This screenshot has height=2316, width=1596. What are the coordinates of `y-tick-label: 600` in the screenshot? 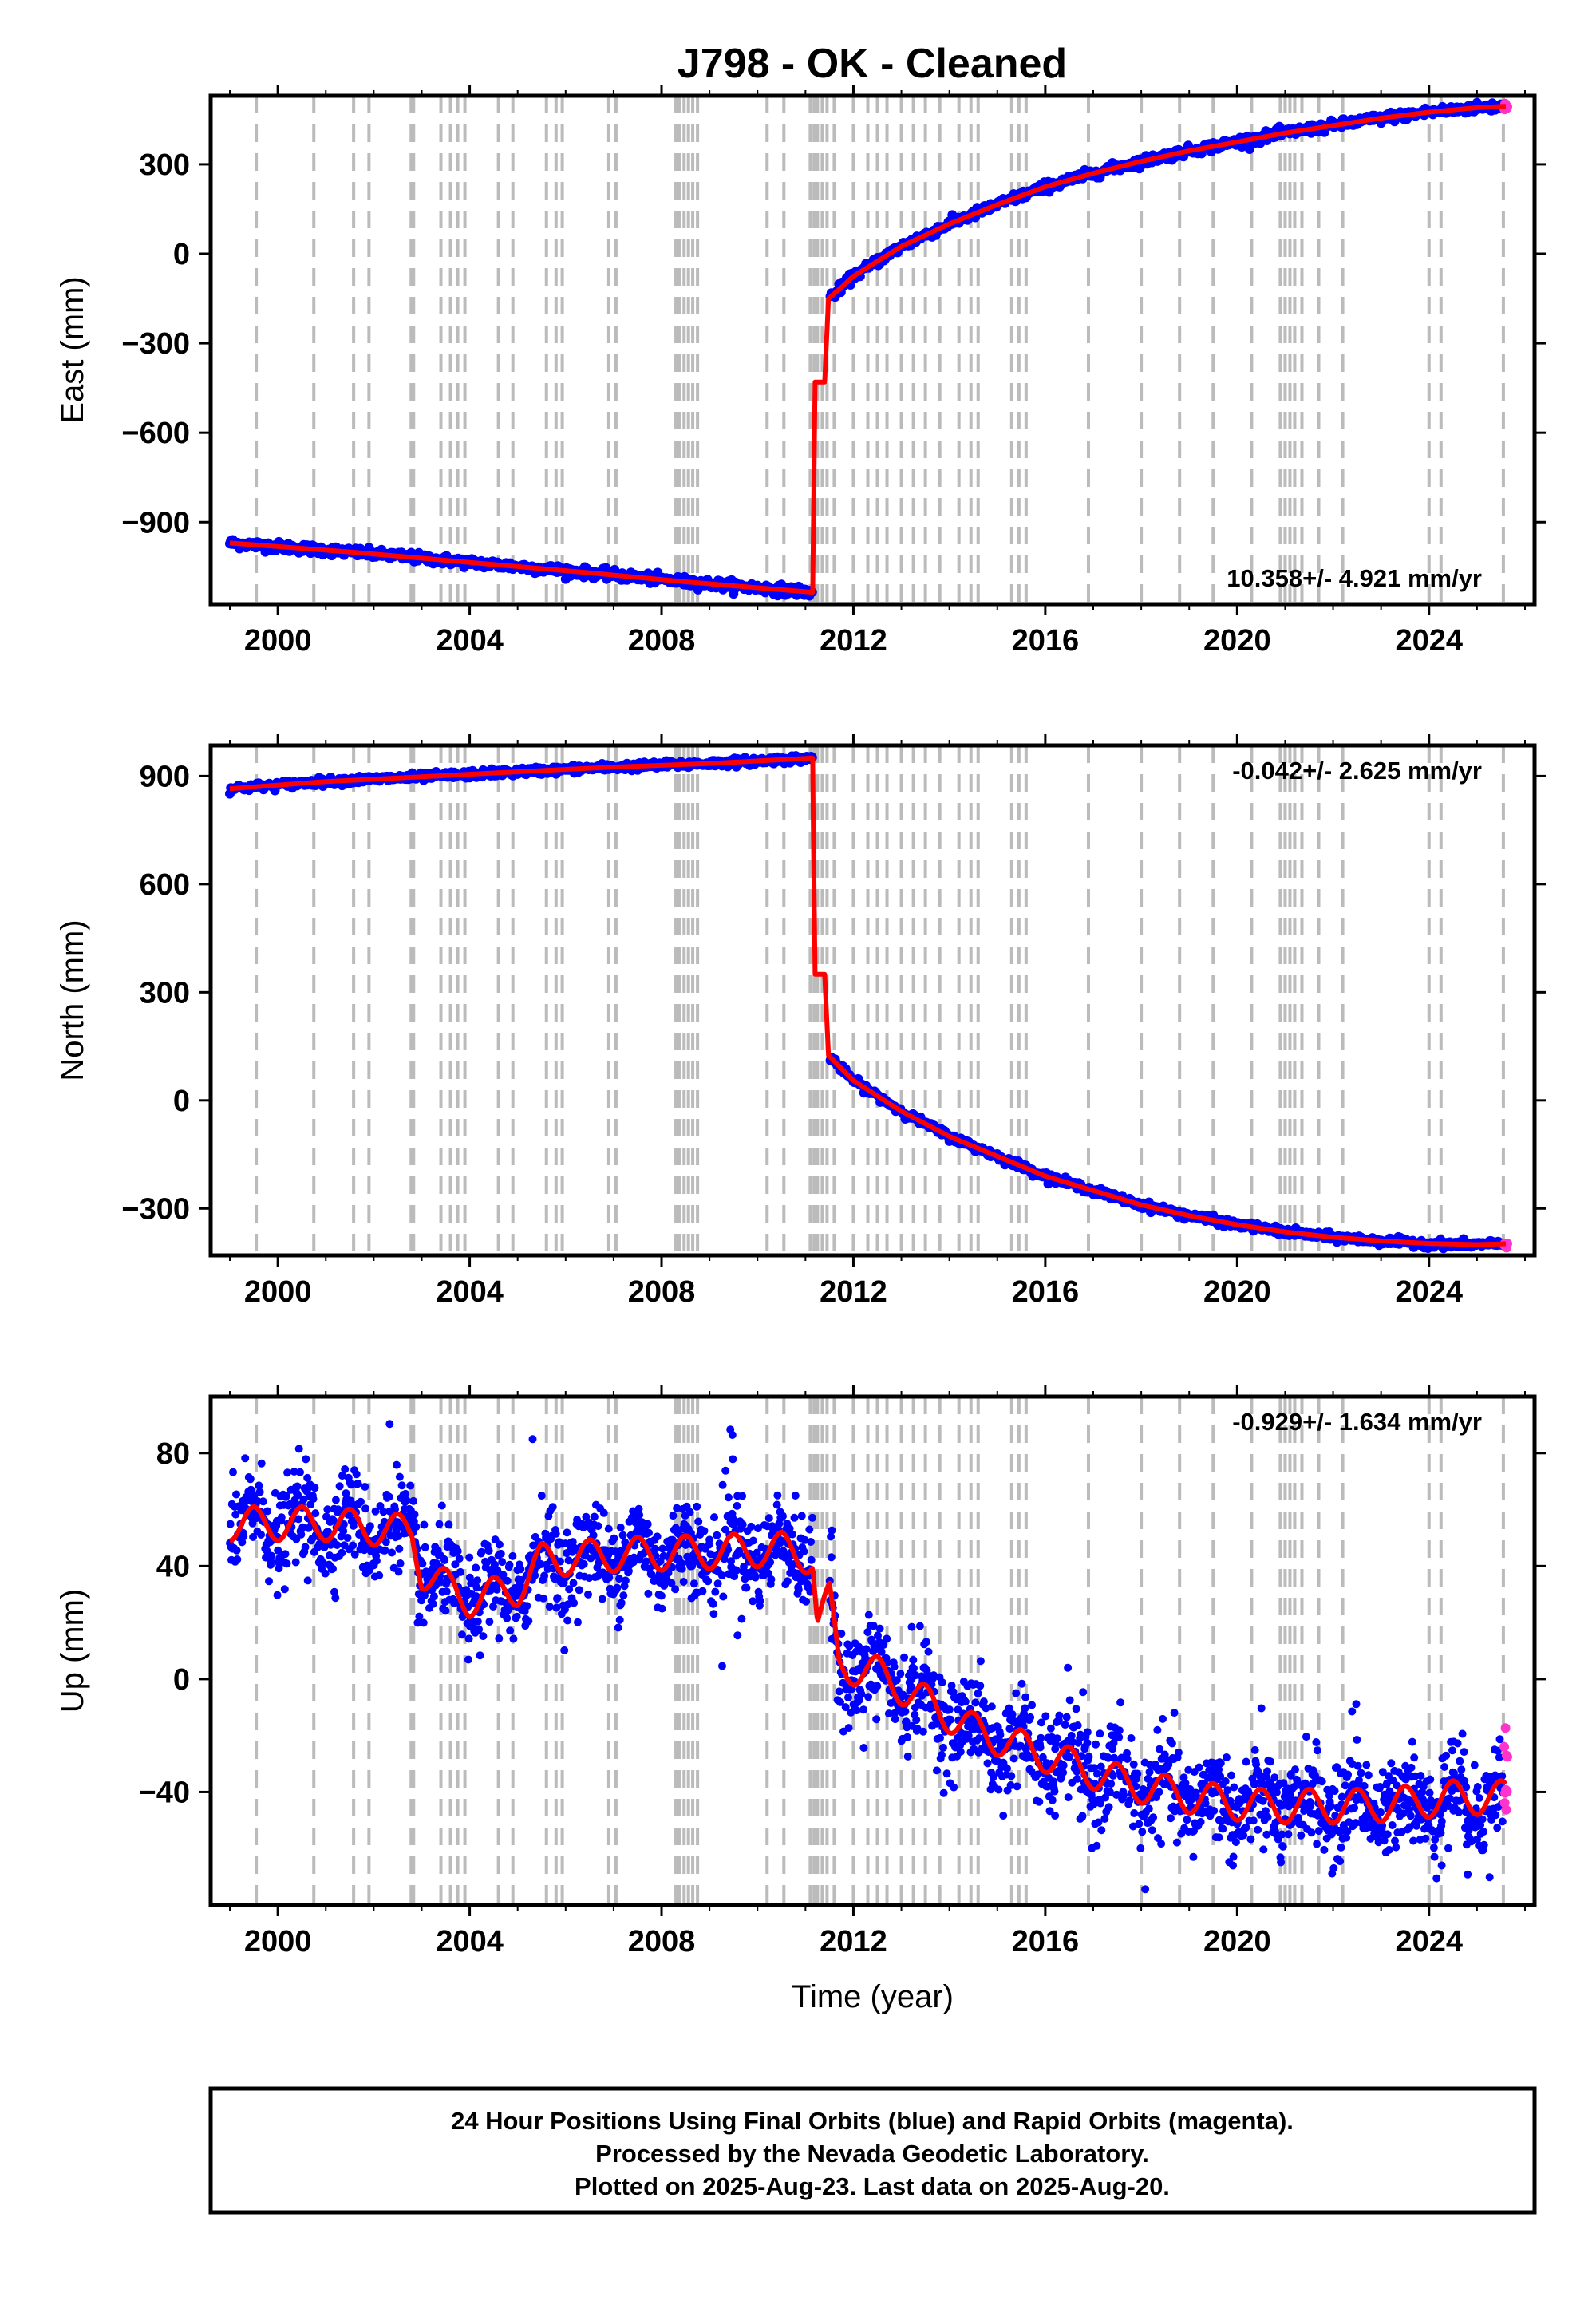 It's located at (165, 885).